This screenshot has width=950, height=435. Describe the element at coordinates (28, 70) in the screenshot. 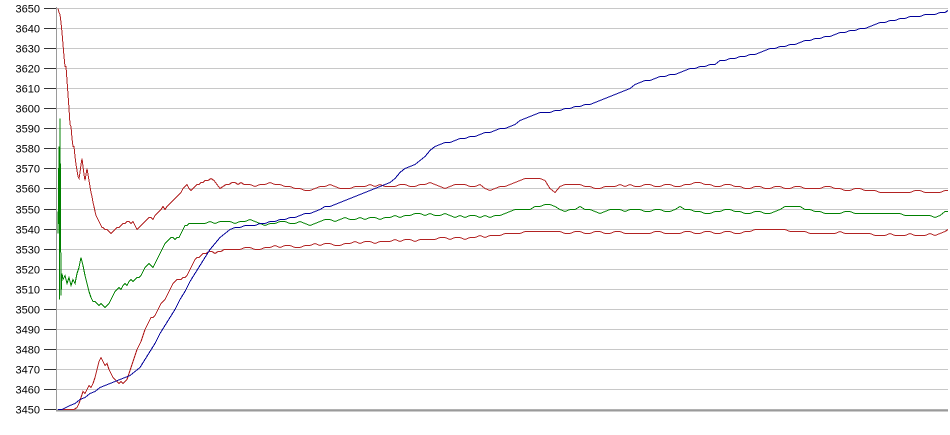

I see `y-axis-tick-label: 3620` at that location.